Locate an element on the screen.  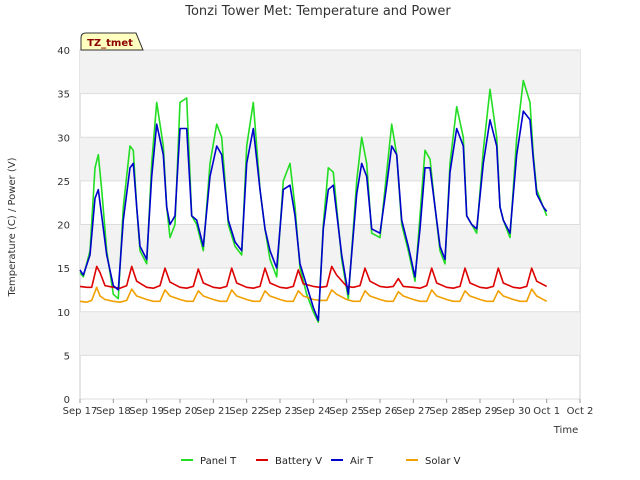
x-tick-label: Sep 27 is located at coordinates (413, 411).